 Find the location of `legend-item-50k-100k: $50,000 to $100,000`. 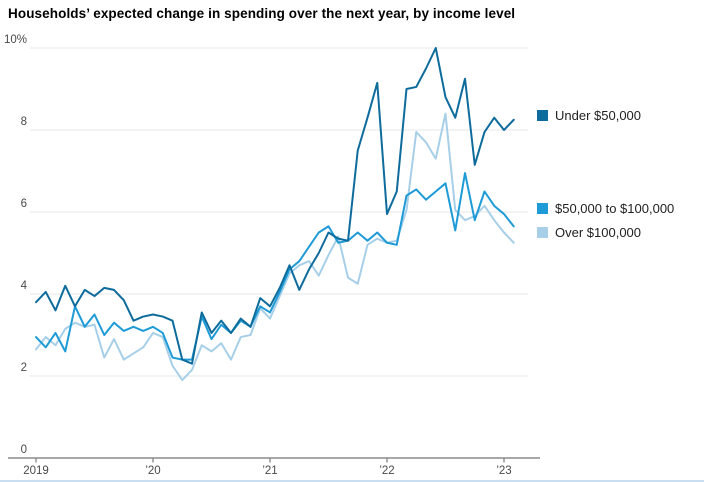

legend-item-50k-100k: $50,000 to $100,000 is located at coordinates (605, 208).